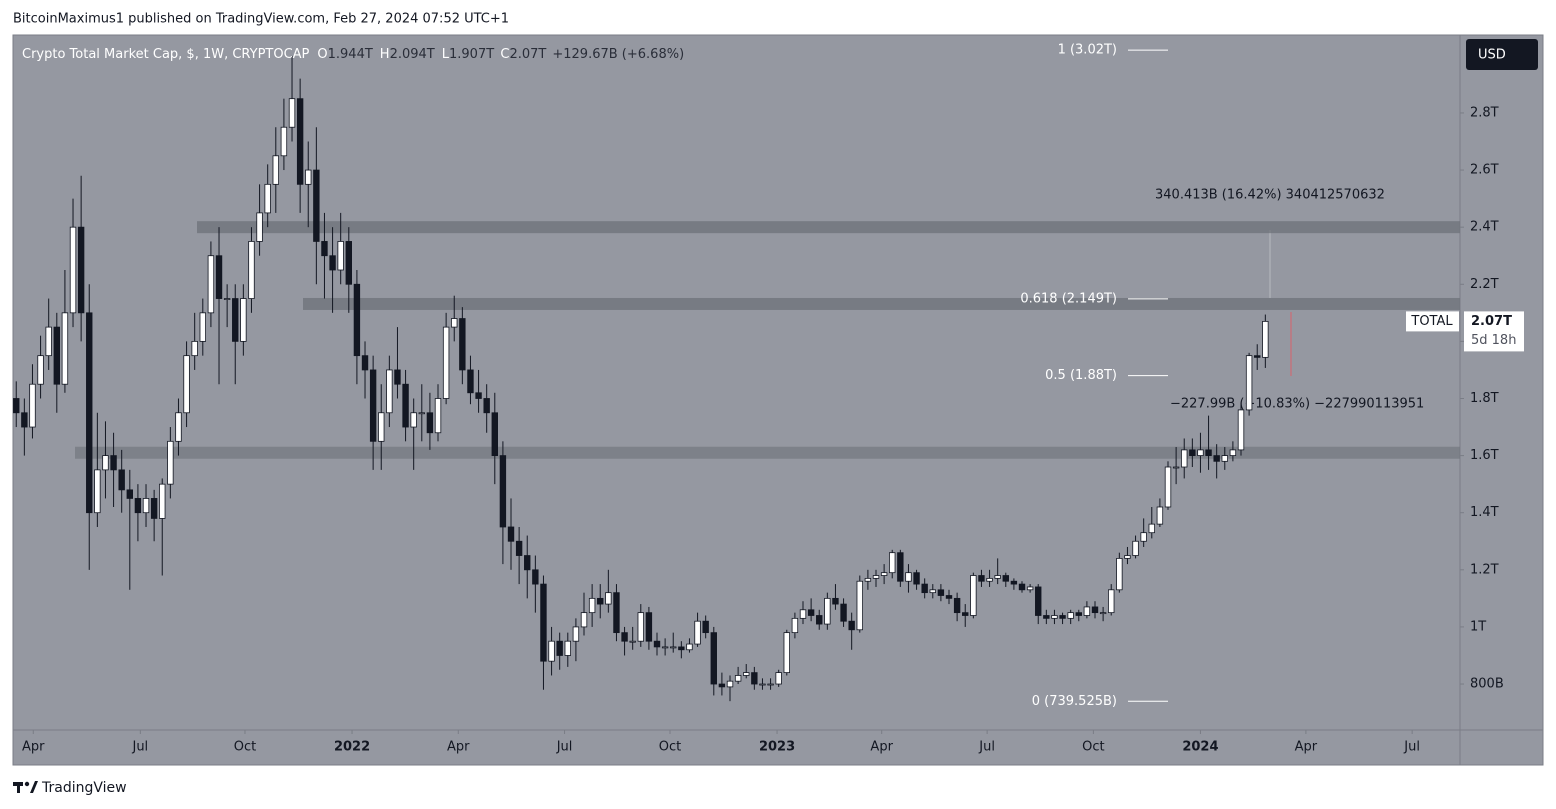  What do you see at coordinates (1484, 398) in the screenshot?
I see `y-tick-label: 1.8T` at bounding box center [1484, 398].